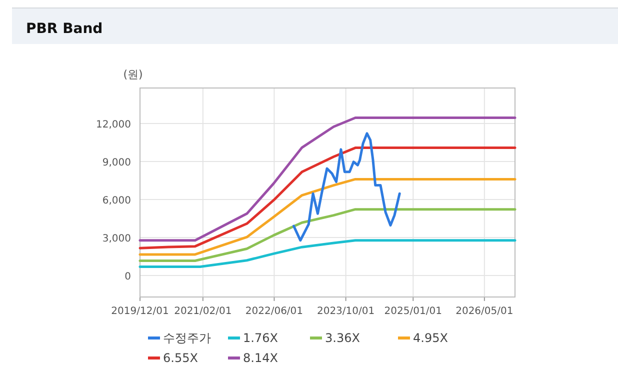 This screenshot has width=618, height=392. I want to click on y-tick-label: 12,000, so click(113, 124).